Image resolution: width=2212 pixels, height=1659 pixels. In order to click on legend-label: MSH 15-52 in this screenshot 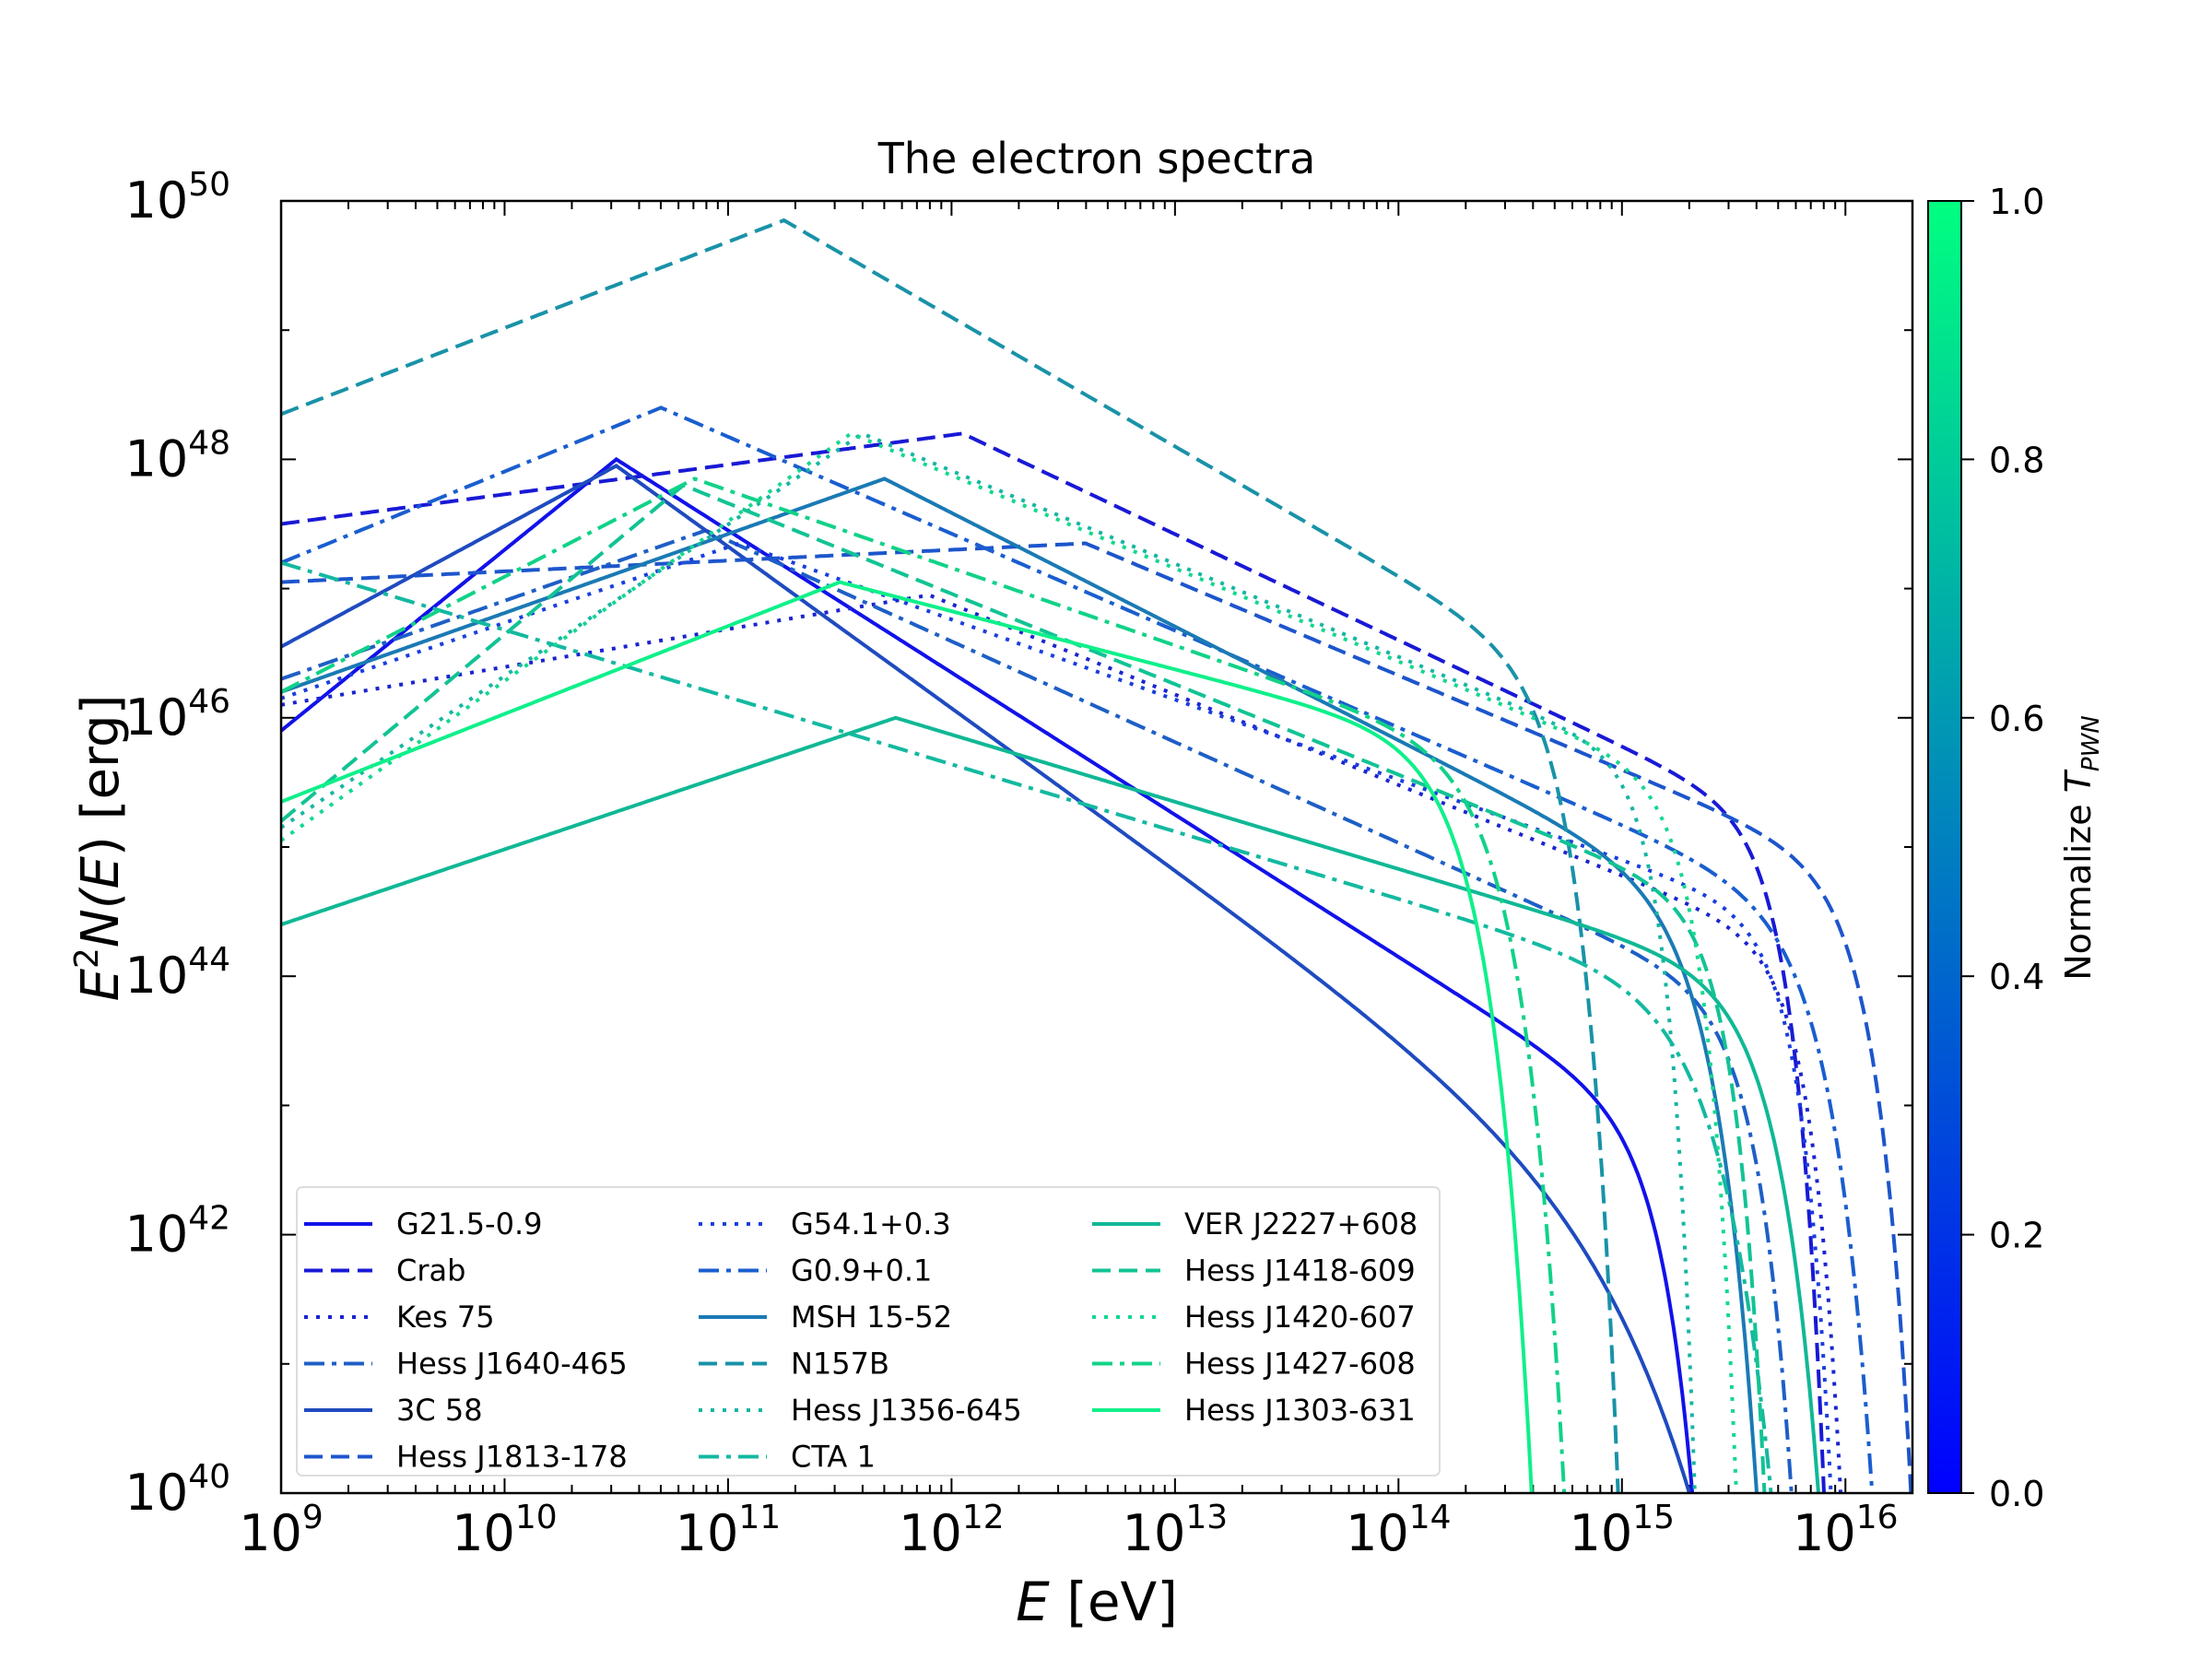, I will do `click(871, 1317)`.